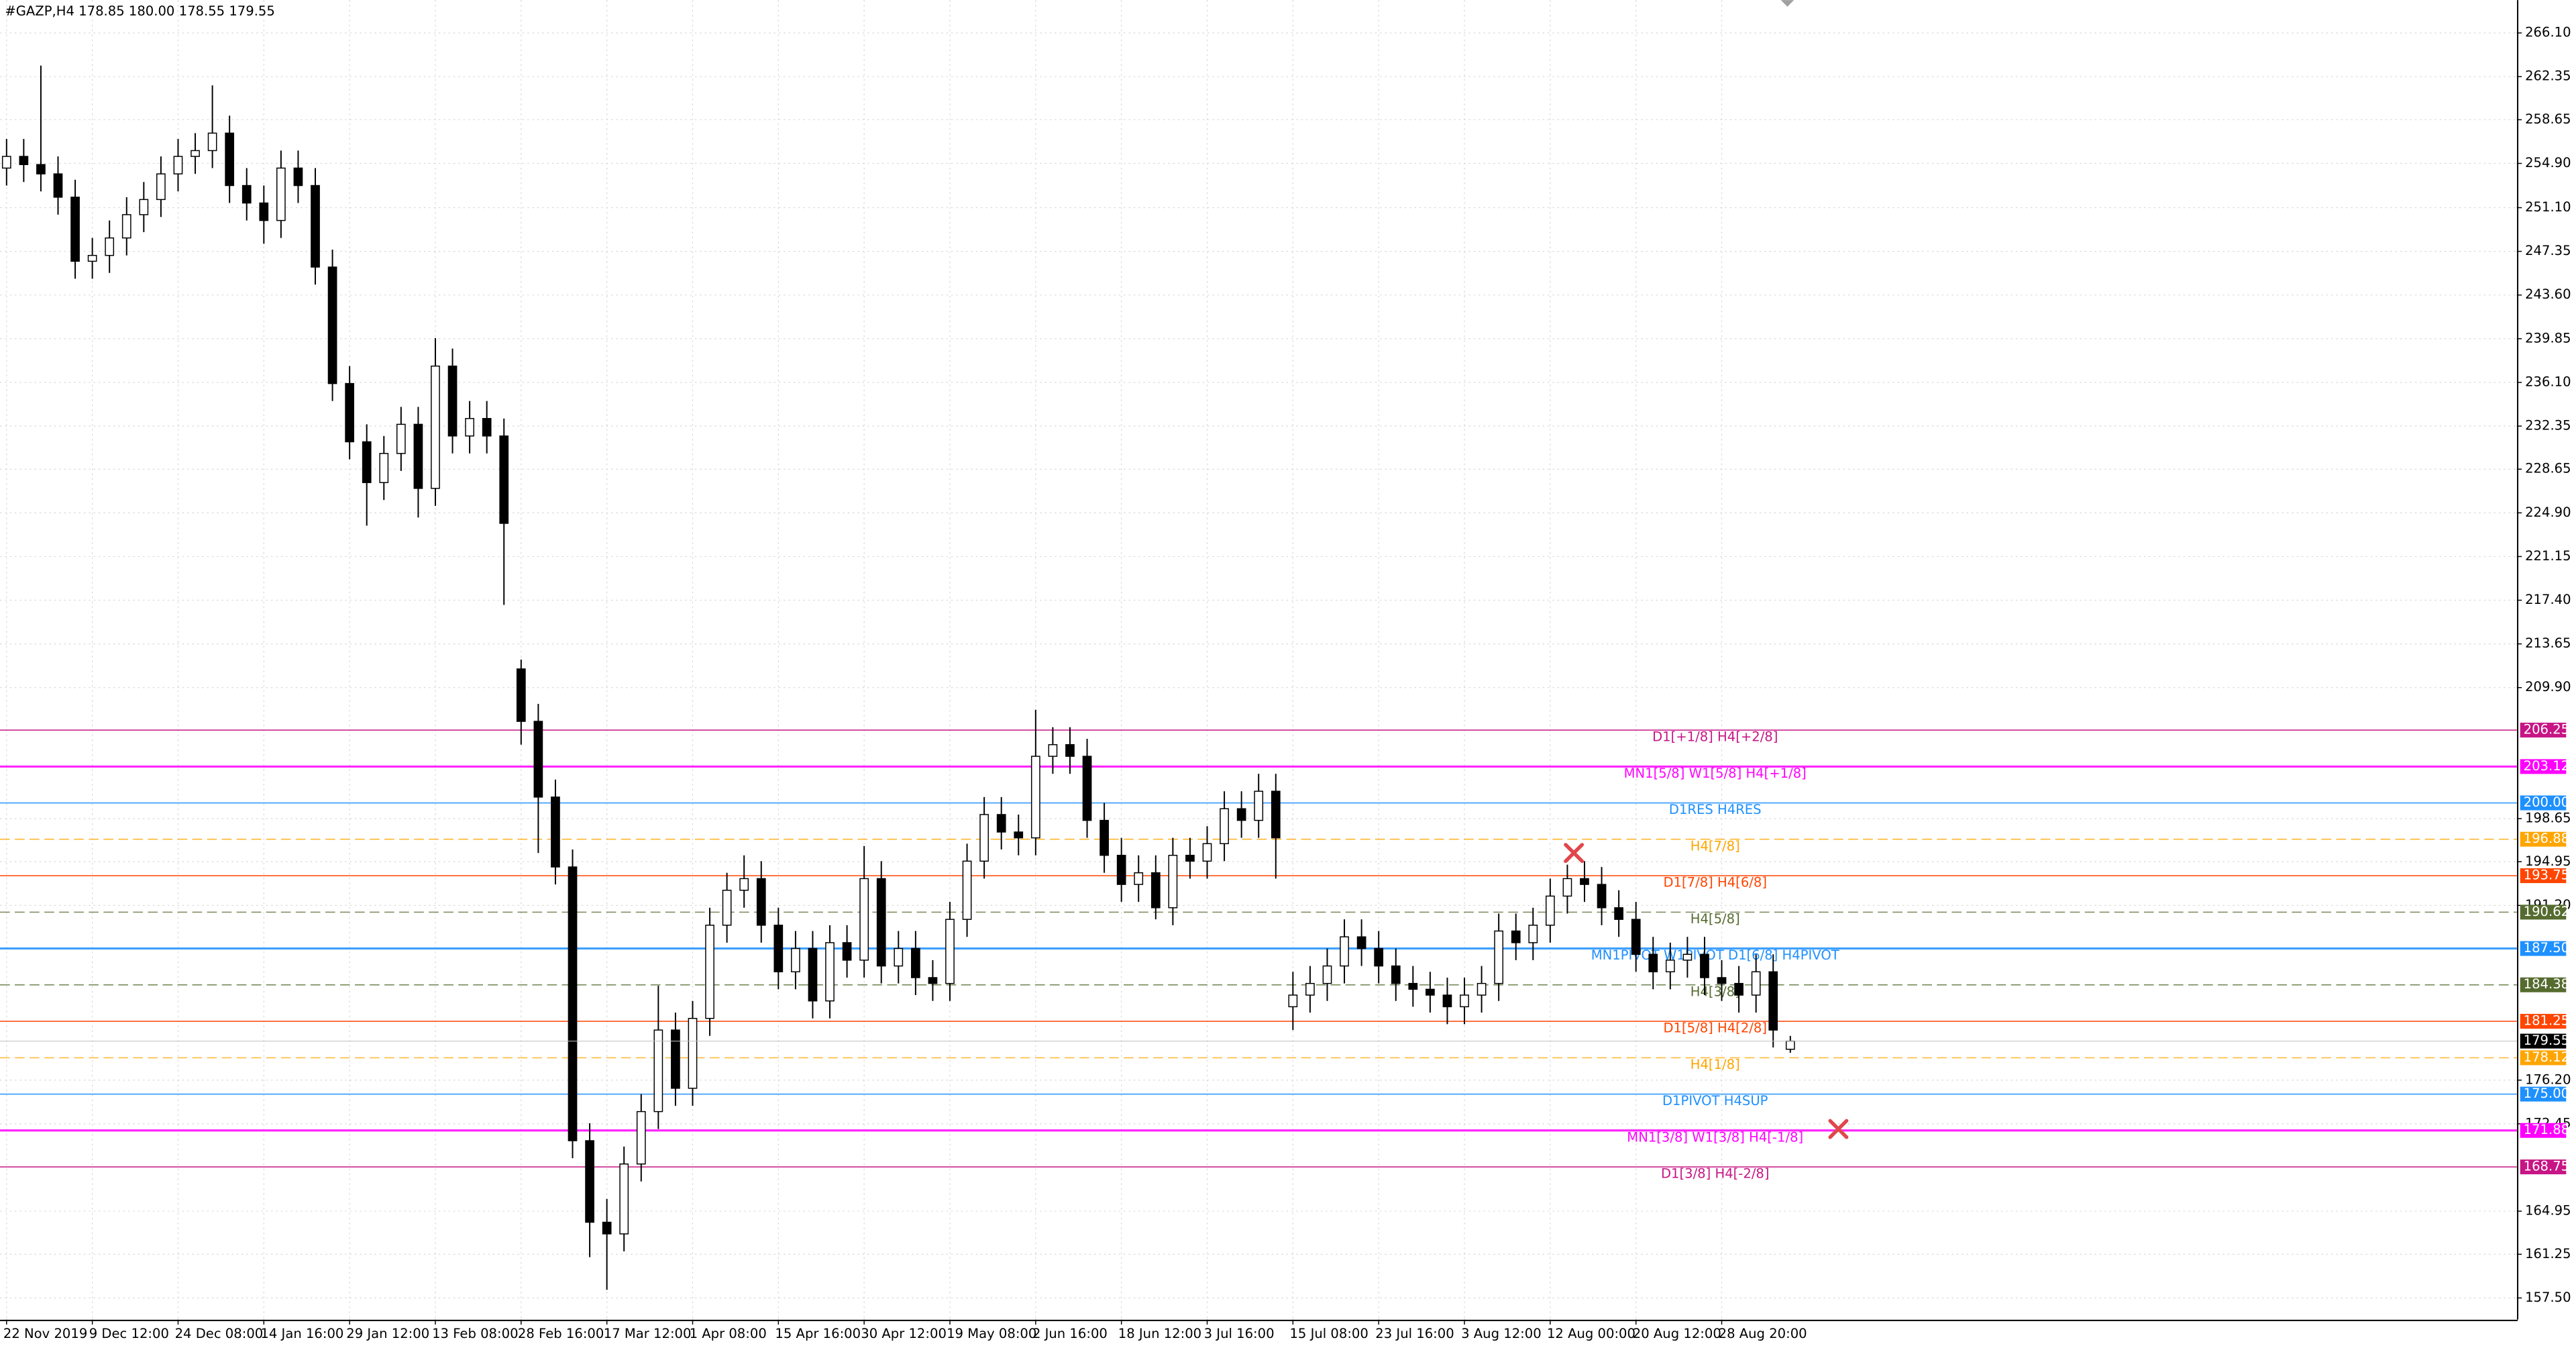 Image resolution: width=2576 pixels, height=1346 pixels. Describe the element at coordinates (2548, 250) in the screenshot. I see `y-tick-label: 247.35` at that location.